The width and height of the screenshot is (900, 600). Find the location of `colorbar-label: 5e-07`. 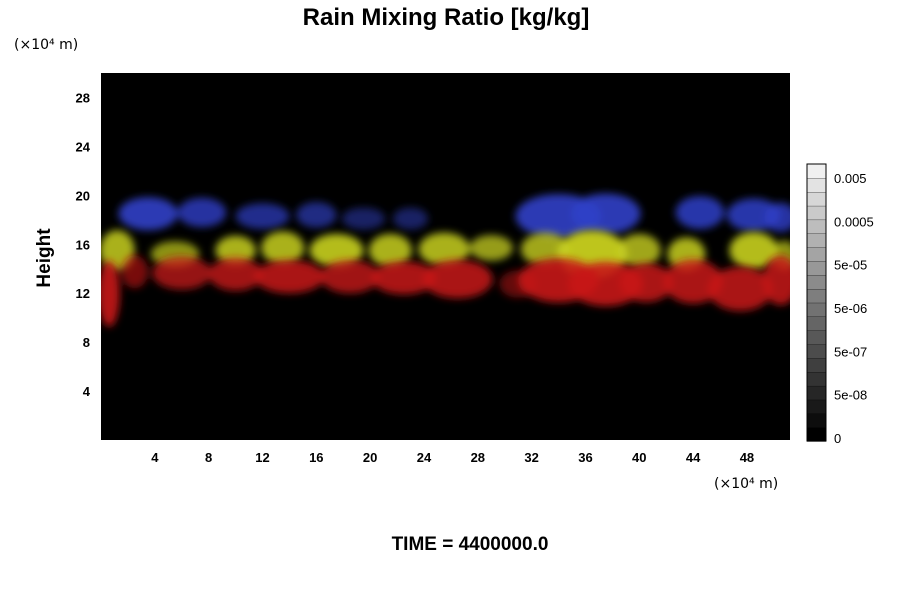

colorbar-label: 5e-07 is located at coordinates (850, 351).